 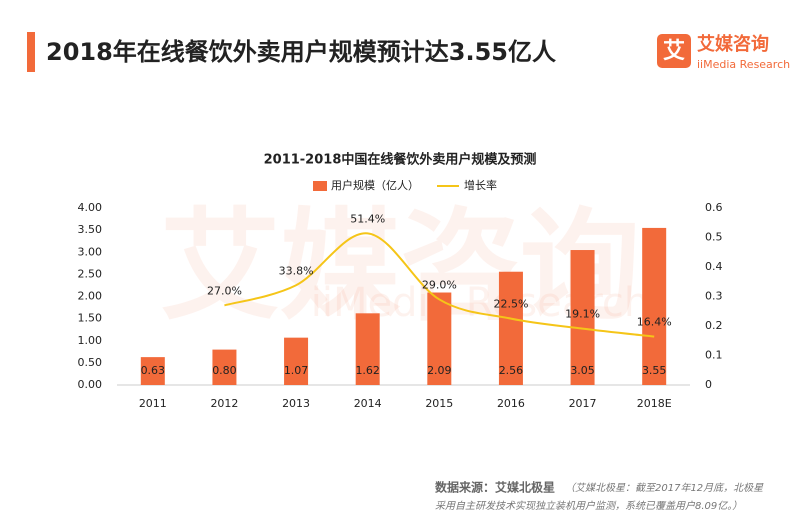 I want to click on data-label: 3.55, so click(x=654, y=370).